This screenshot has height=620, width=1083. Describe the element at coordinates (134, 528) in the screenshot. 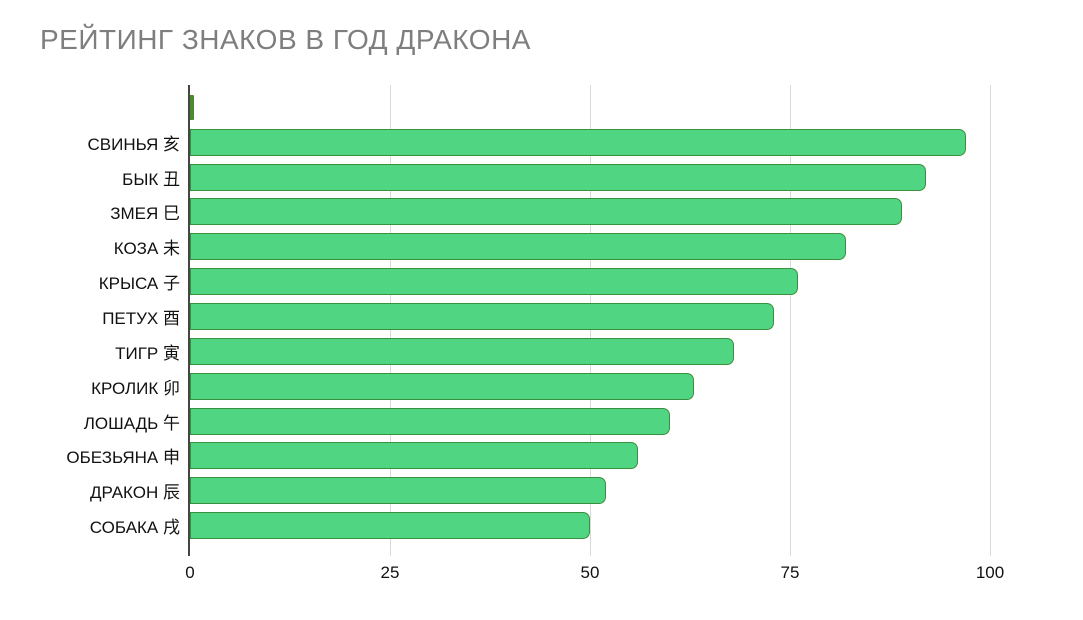

I see `category-label: СОБАКА 戌` at that location.